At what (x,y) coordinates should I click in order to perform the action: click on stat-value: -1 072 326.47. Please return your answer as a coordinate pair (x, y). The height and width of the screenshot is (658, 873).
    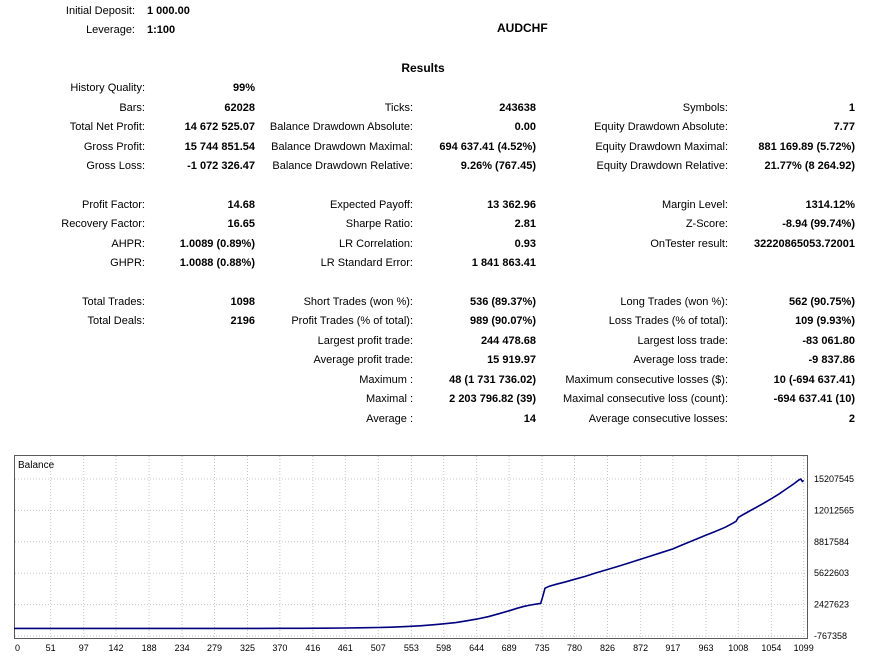
    Looking at the image, I should click on (221, 166).